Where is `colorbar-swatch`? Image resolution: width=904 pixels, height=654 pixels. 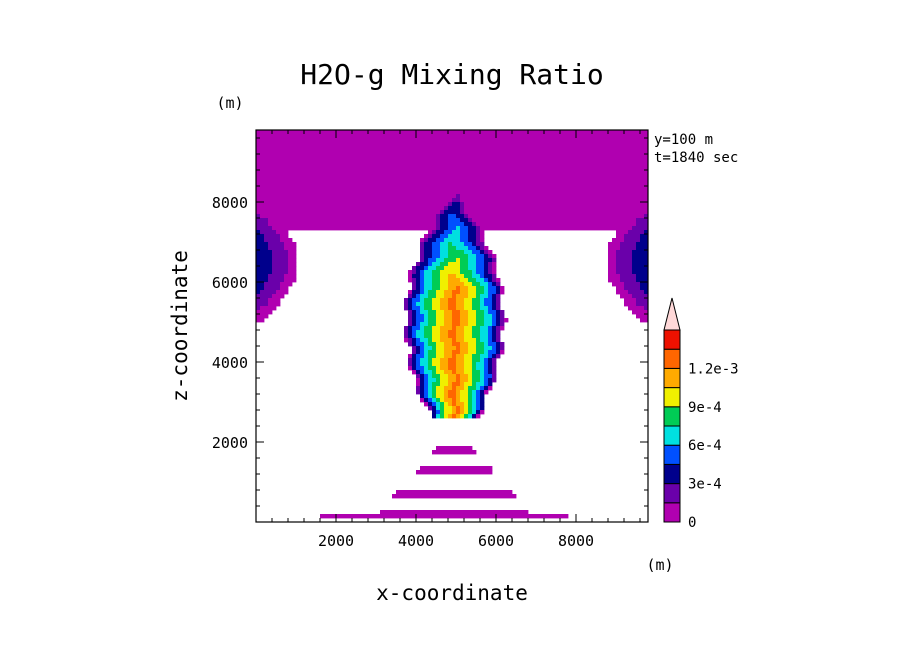 colorbar-swatch is located at coordinates (672, 474).